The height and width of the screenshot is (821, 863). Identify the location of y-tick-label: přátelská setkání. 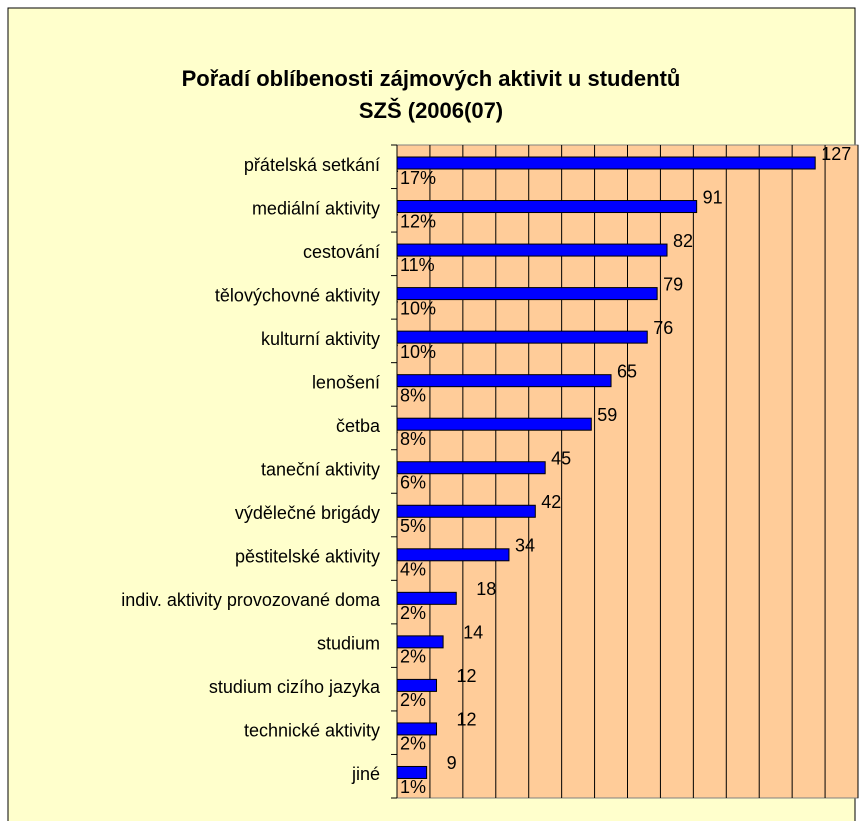
(312, 165).